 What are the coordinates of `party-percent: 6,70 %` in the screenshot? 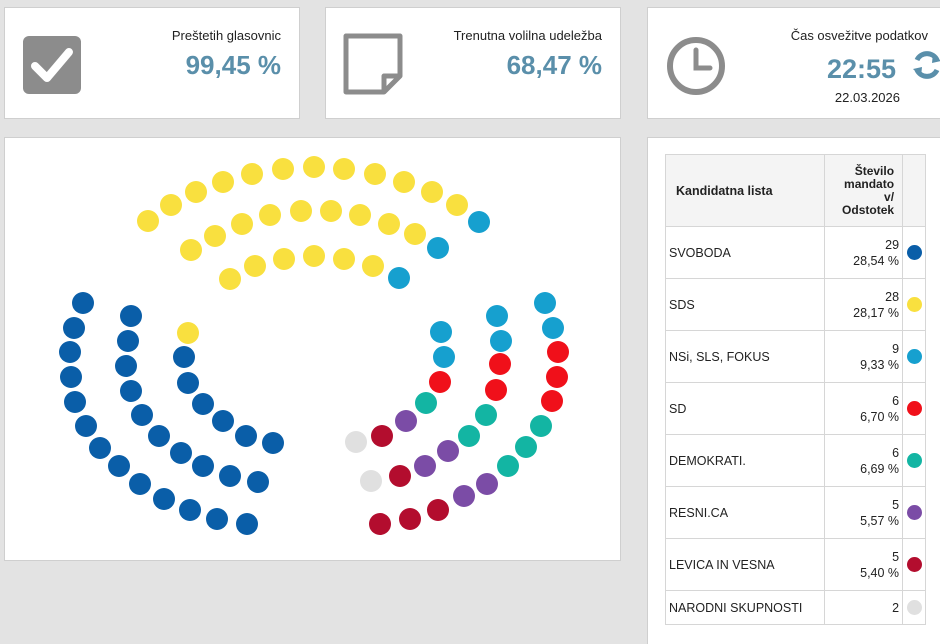 It's located at (880, 416).